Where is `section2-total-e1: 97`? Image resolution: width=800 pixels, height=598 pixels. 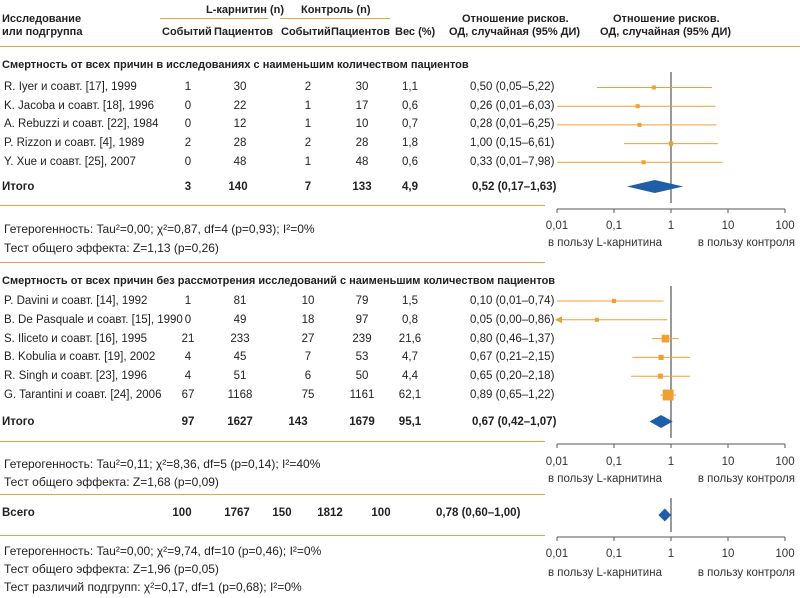 section2-total-e1: 97 is located at coordinates (188, 422).